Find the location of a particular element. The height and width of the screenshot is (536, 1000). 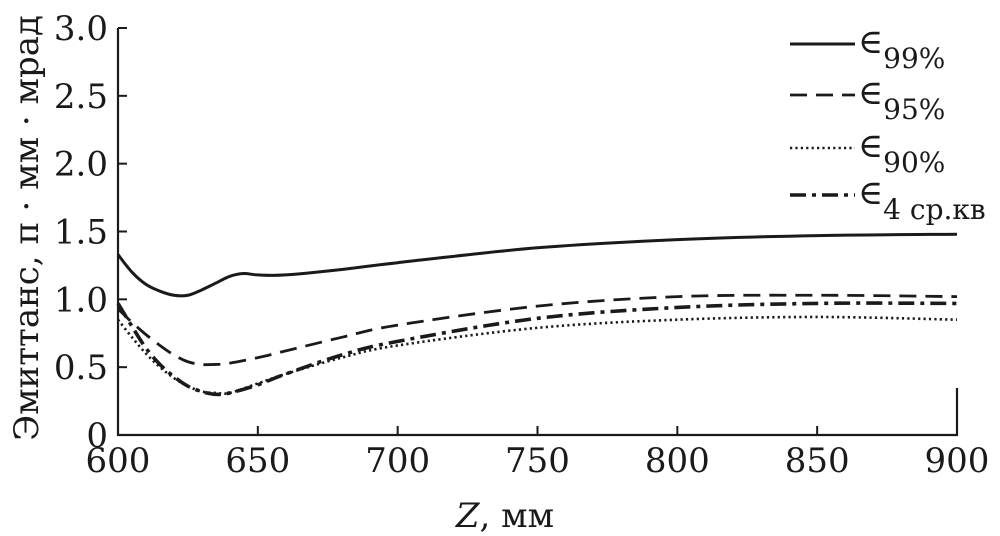

x-tick-label: 800 is located at coordinates (677, 461).